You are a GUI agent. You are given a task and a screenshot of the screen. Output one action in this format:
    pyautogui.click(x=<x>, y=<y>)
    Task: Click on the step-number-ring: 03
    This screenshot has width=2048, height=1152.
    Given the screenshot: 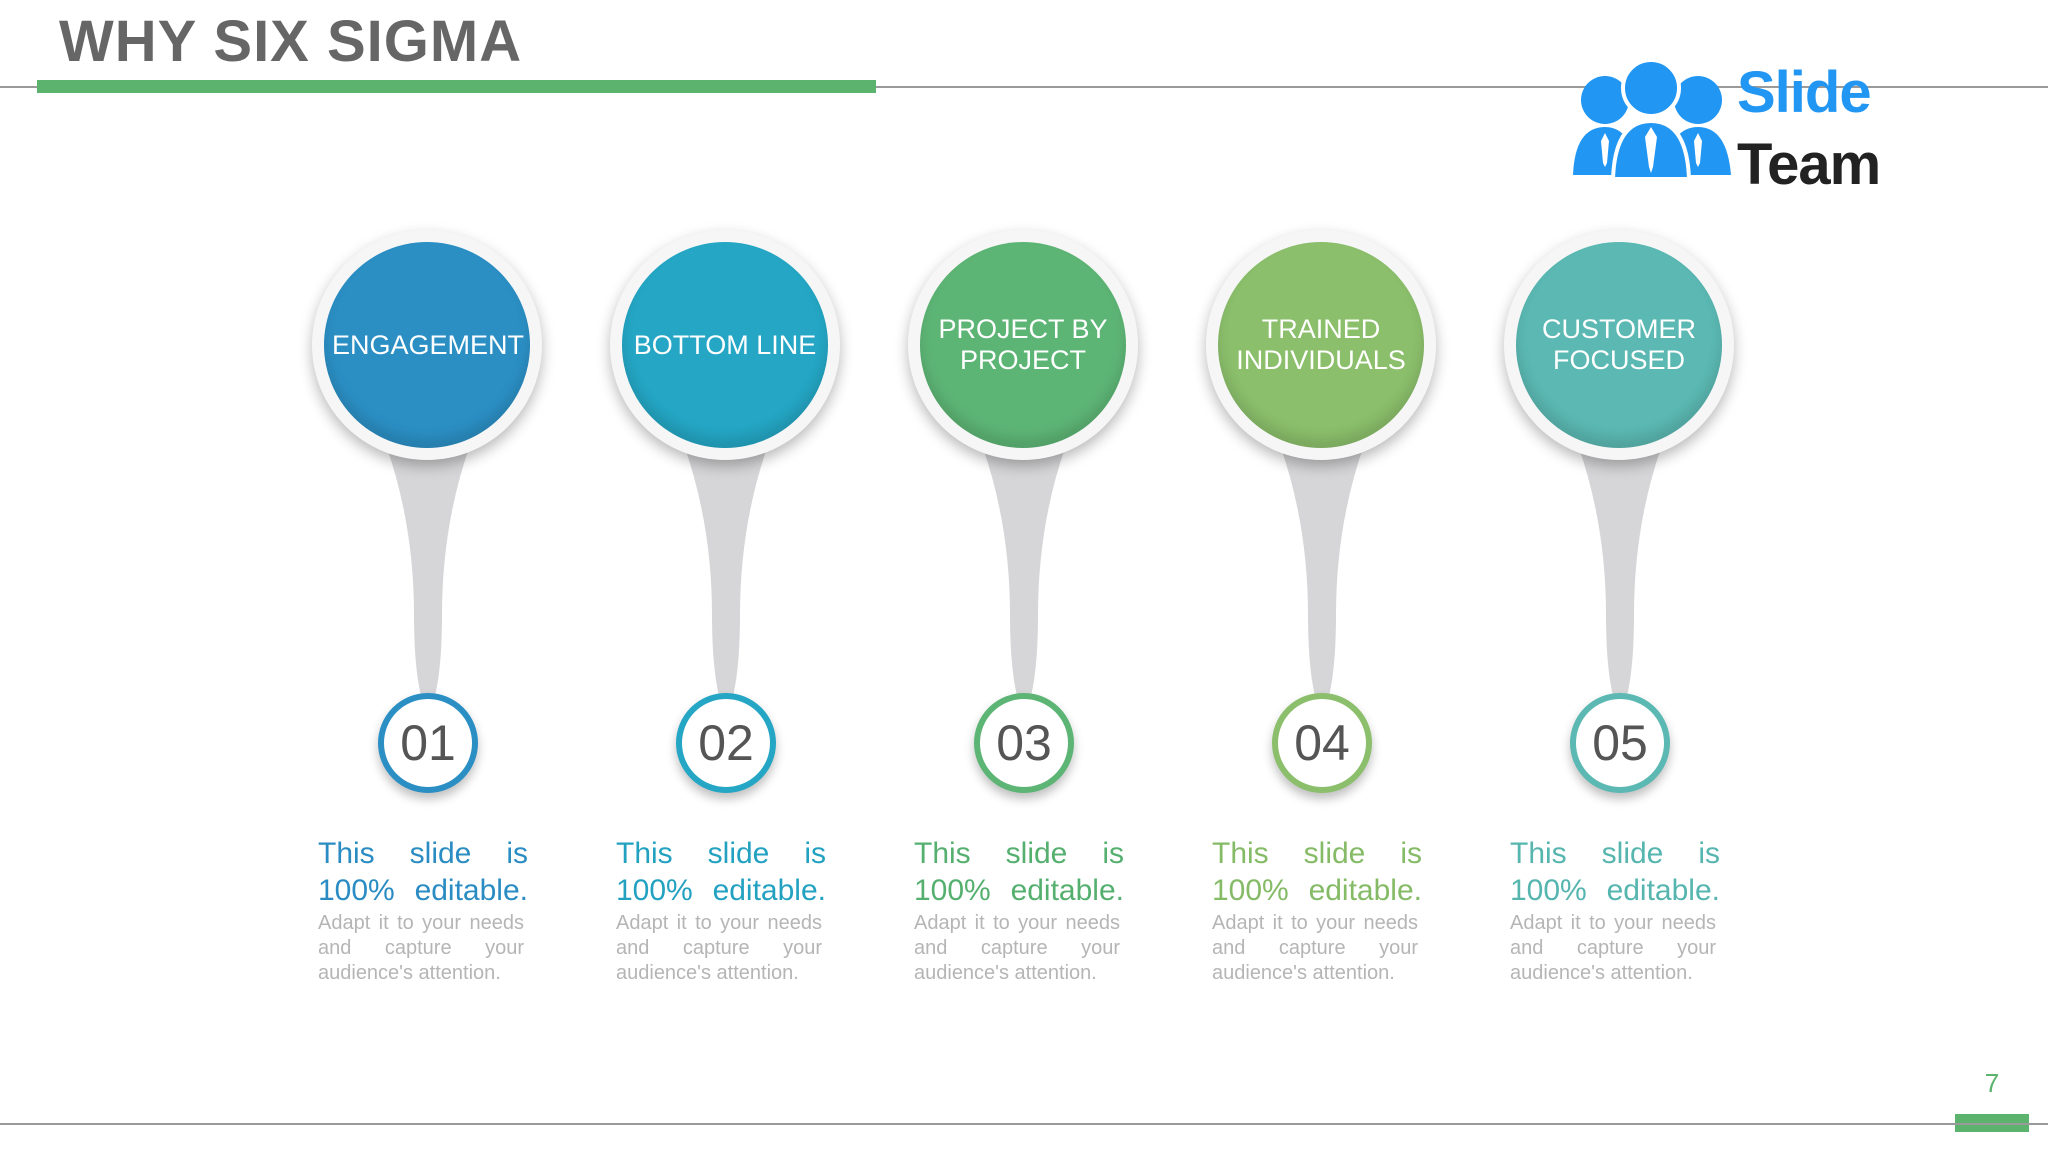 What is the action you would take?
    pyautogui.click(x=1024, y=743)
    